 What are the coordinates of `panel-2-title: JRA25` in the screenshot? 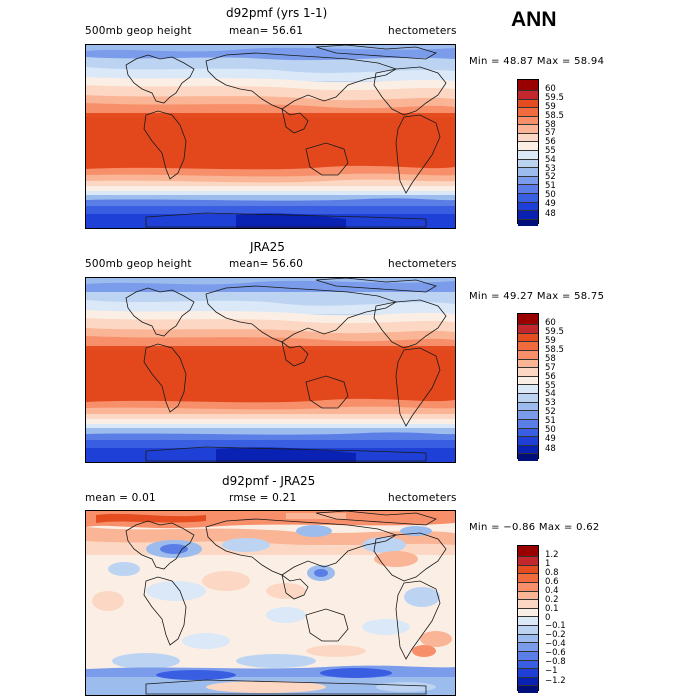 It's located at (267, 247).